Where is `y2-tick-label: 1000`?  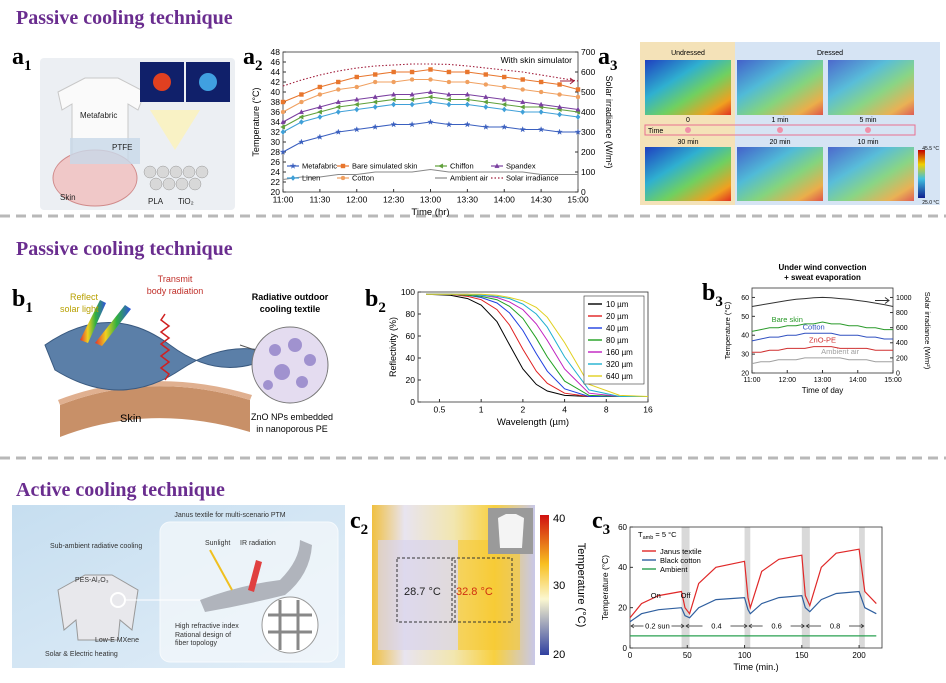 y2-tick-label: 1000 is located at coordinates (904, 298).